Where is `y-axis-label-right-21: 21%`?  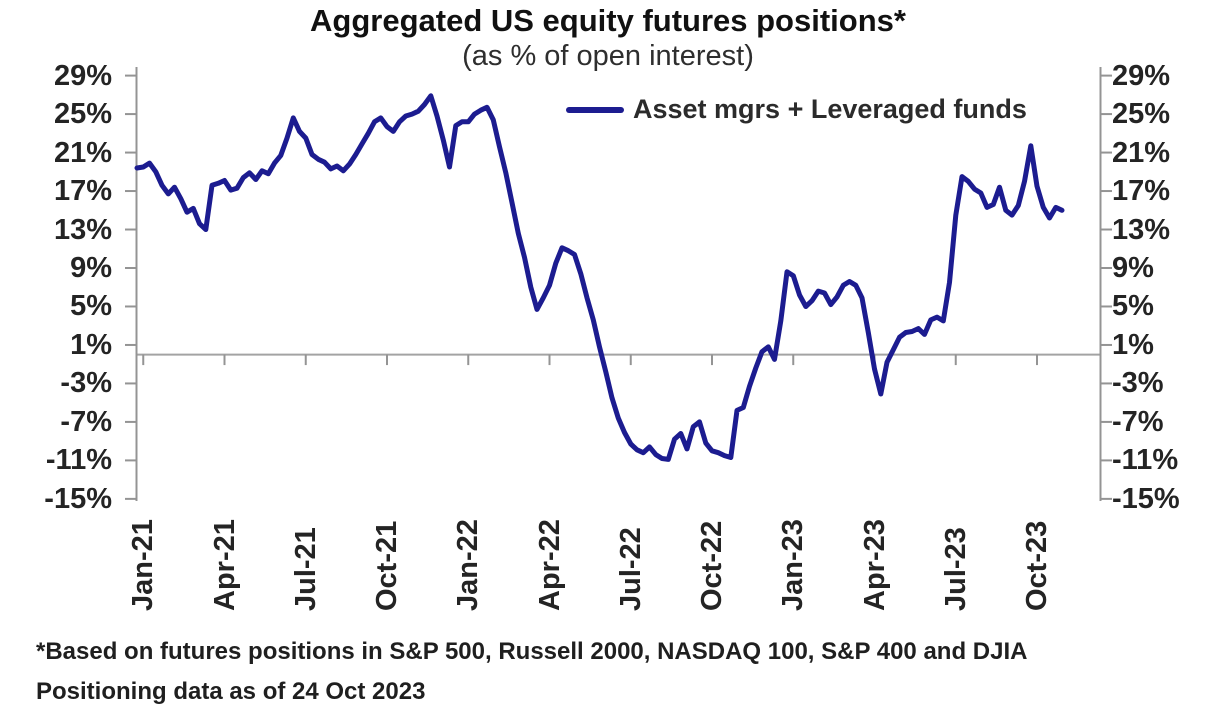 y-axis-label-right-21: 21% is located at coordinates (1141, 152).